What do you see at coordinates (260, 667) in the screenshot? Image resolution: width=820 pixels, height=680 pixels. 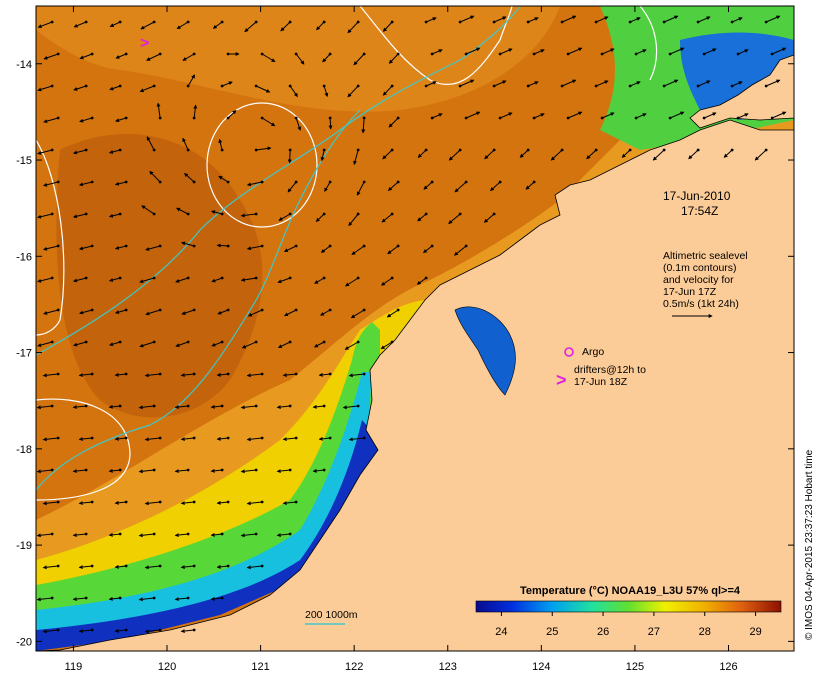 I see `x-tick-label: 121` at bounding box center [260, 667].